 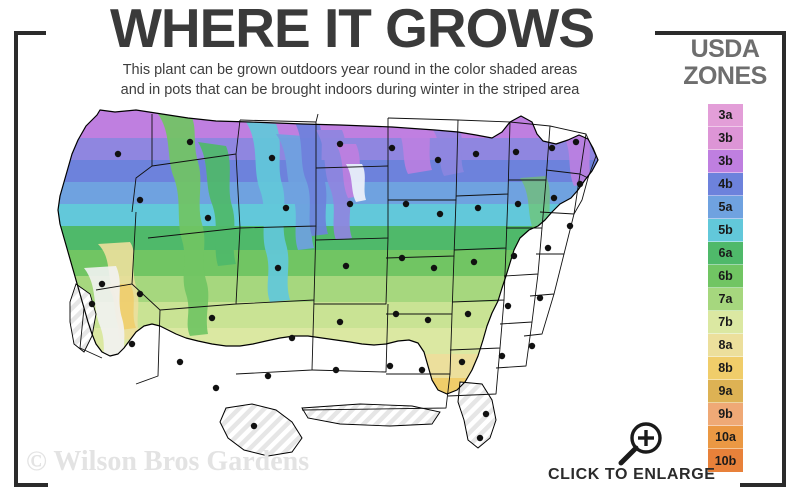 I want to click on legend-zone-label: 9a, so click(x=725, y=391).